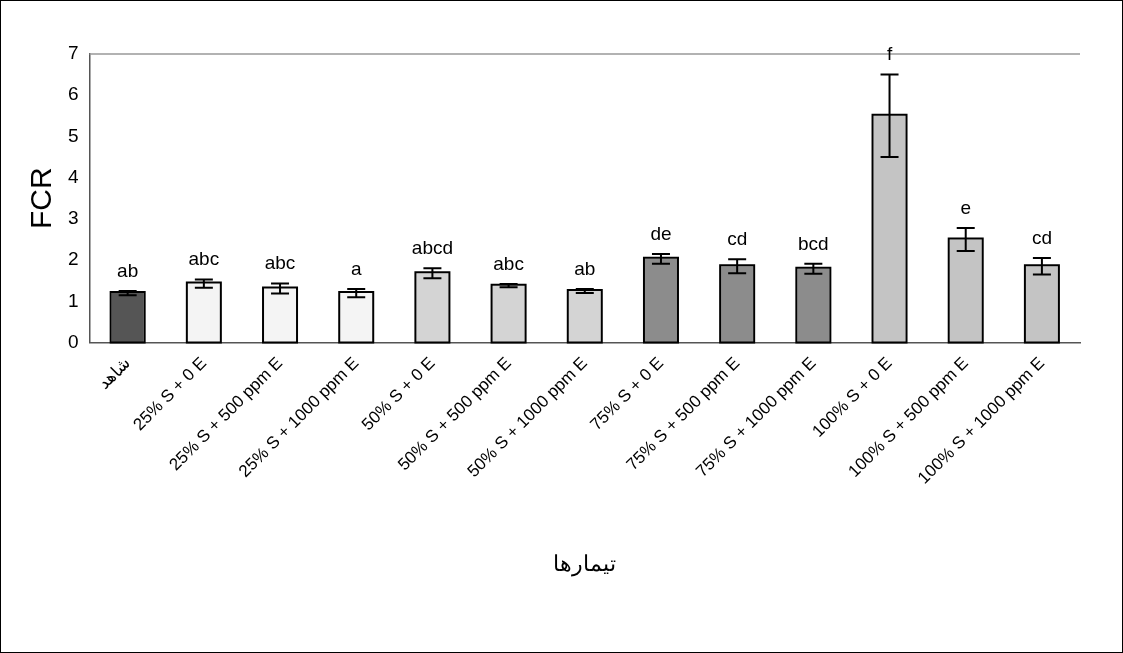 This screenshot has width=1123, height=653. I want to click on y-axis-title: FCR, so click(41, 198).